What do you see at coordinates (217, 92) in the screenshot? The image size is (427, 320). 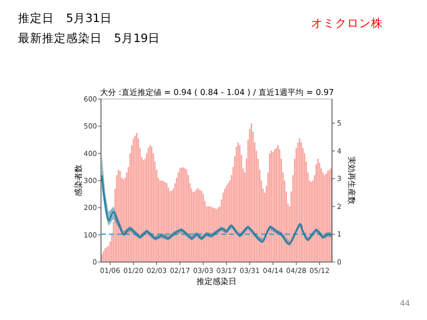 I see `text: 大分 :直近推定値 = 0.94 ( 0.84 - 1.04 ) / 直近1週平均 = 0.97` at bounding box center [217, 92].